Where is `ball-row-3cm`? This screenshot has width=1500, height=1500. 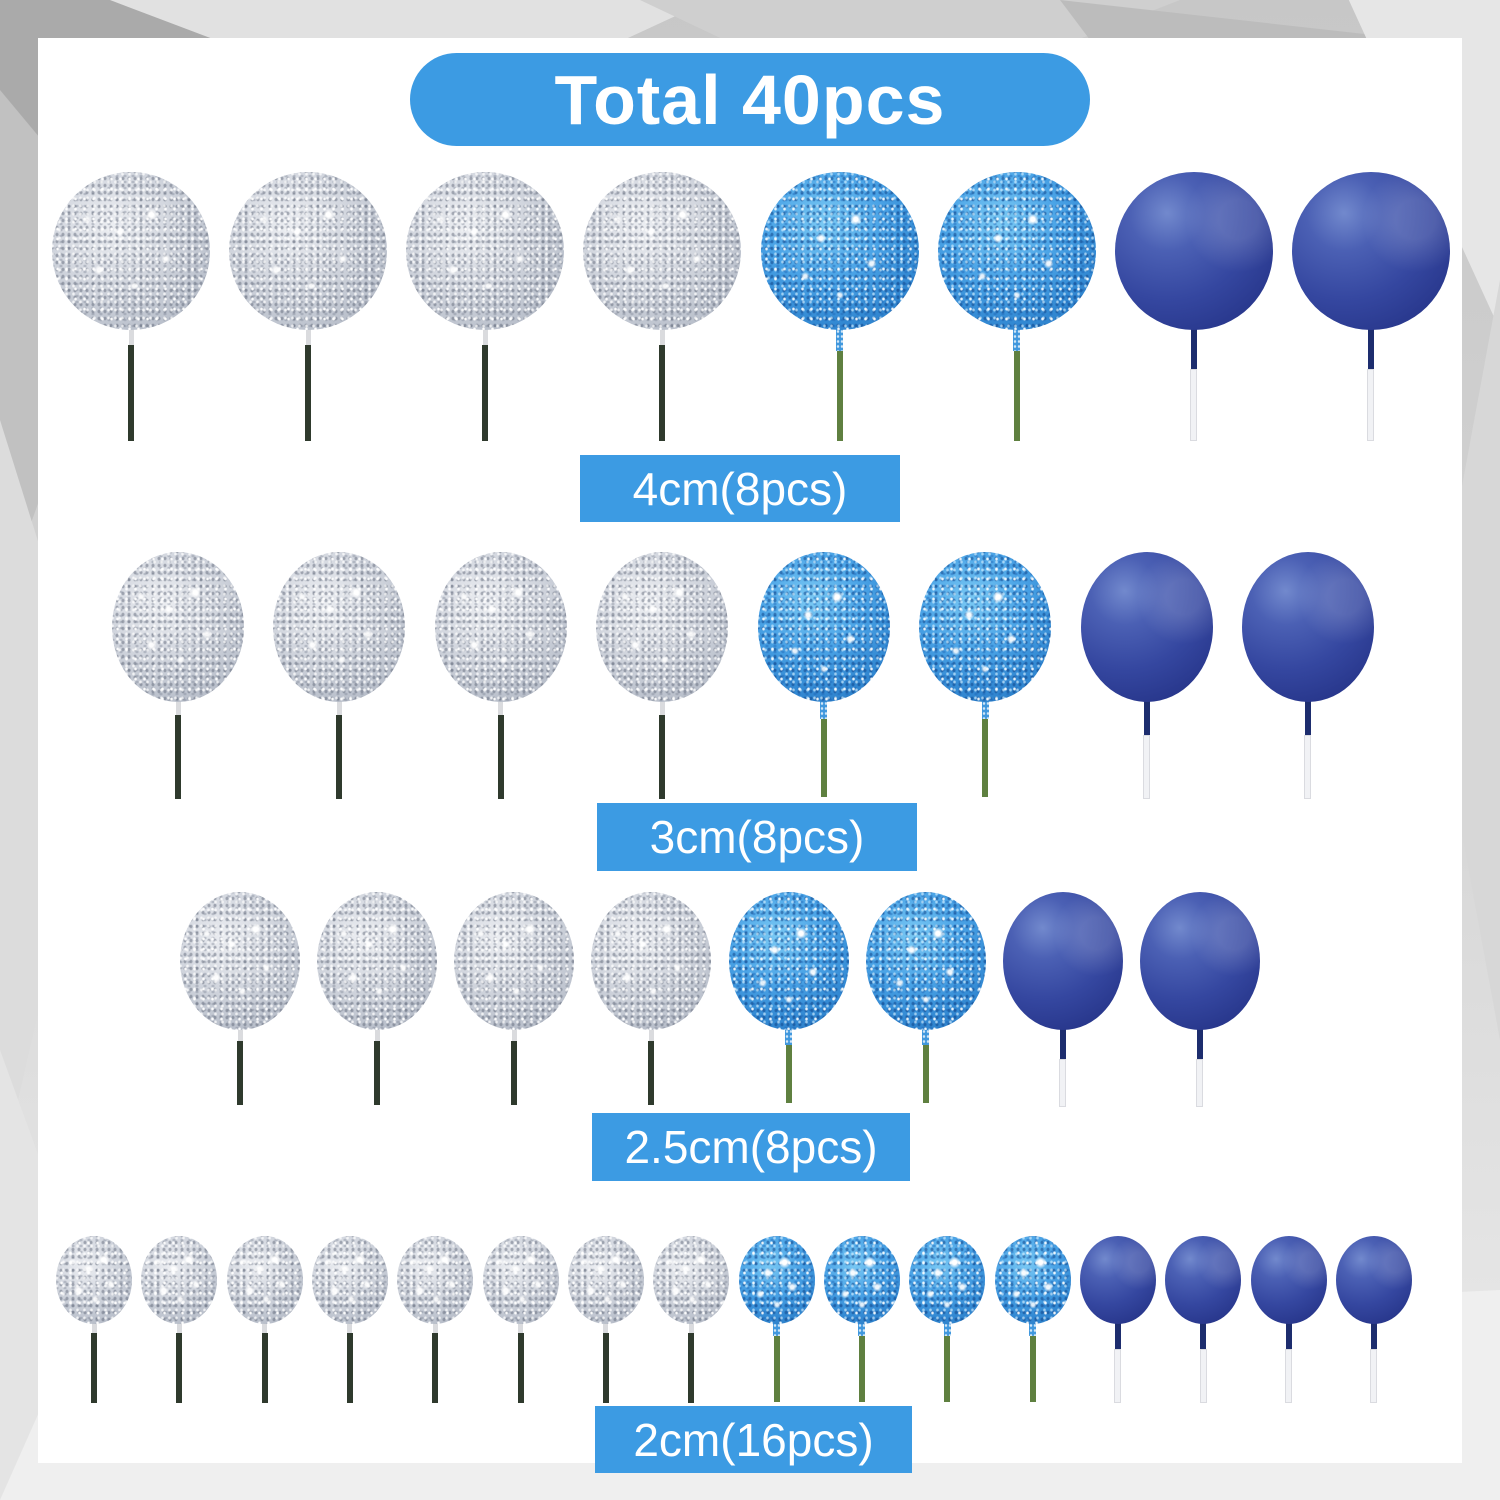 ball-row-3cm is located at coordinates (743, 675).